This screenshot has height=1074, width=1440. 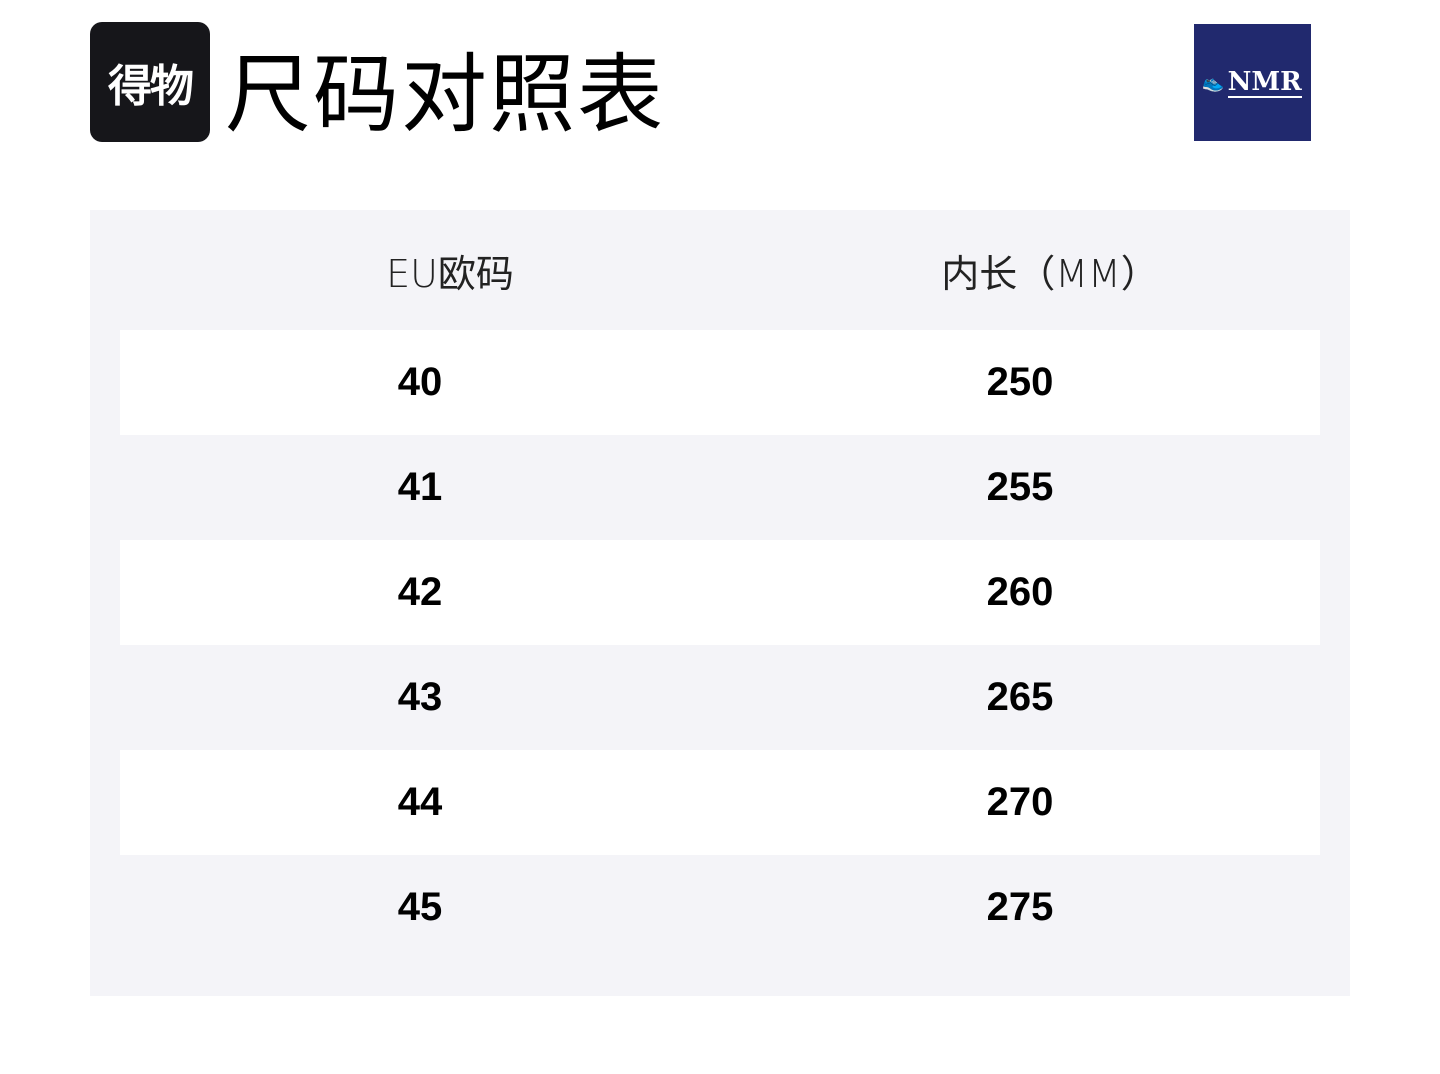 What do you see at coordinates (720, 270) in the screenshot?
I see `table-header: EU欧码 内长（MM）` at bounding box center [720, 270].